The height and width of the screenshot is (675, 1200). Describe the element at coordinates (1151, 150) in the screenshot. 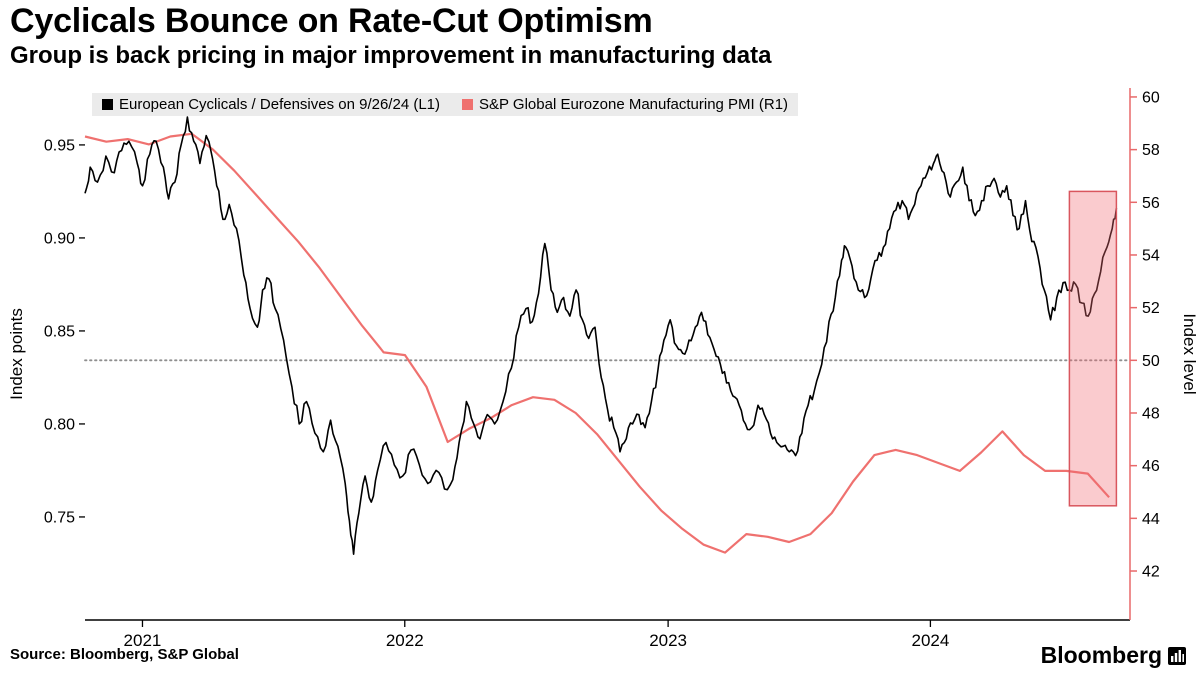

I see `axis-text: 58` at that location.